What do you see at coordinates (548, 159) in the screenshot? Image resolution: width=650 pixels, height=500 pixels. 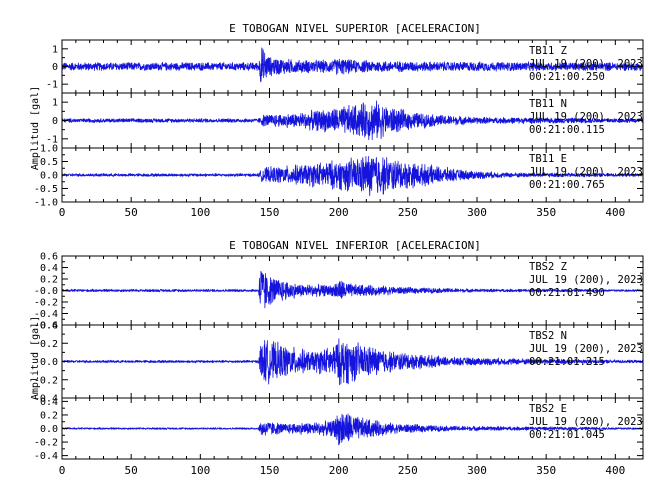 I see `station-label: TB11 E` at bounding box center [548, 159].